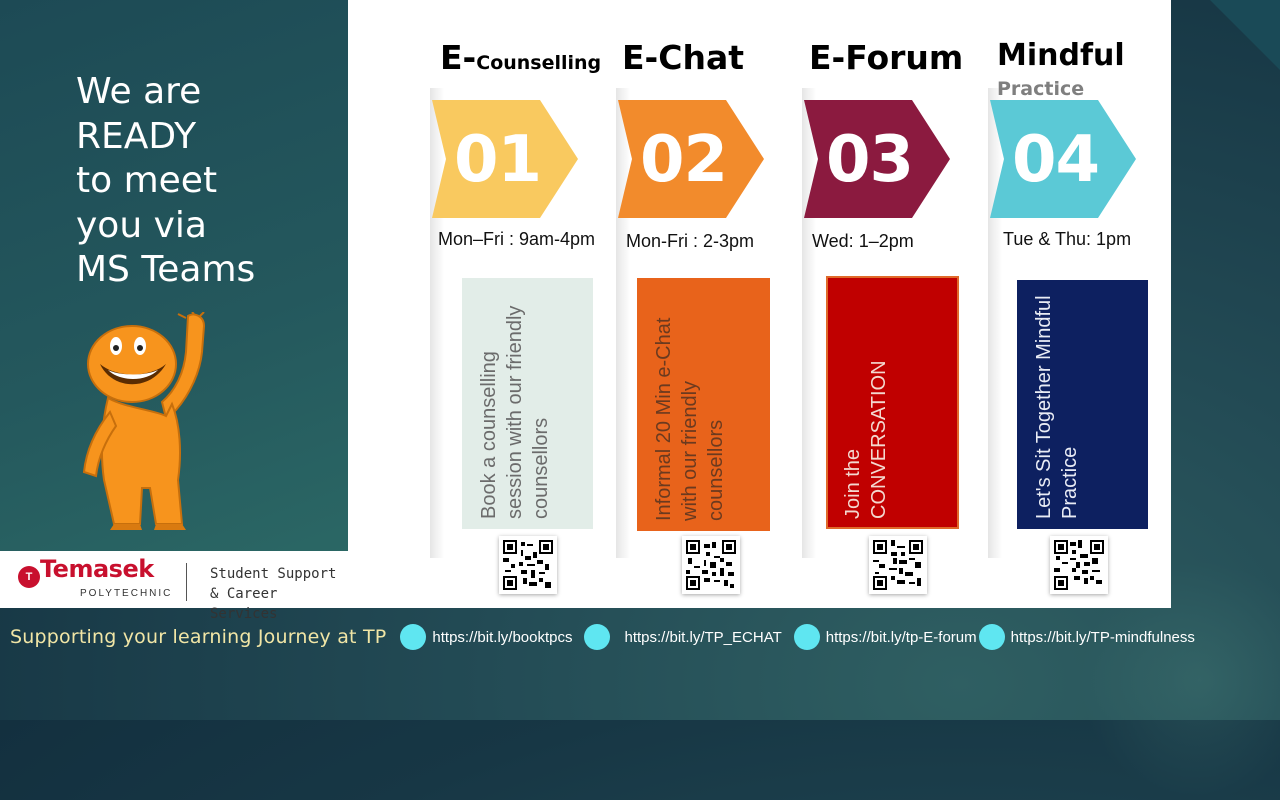 This screenshot has height=800, width=1280. Describe the element at coordinates (684, 160) in the screenshot. I see `service-number: 02` at that location.